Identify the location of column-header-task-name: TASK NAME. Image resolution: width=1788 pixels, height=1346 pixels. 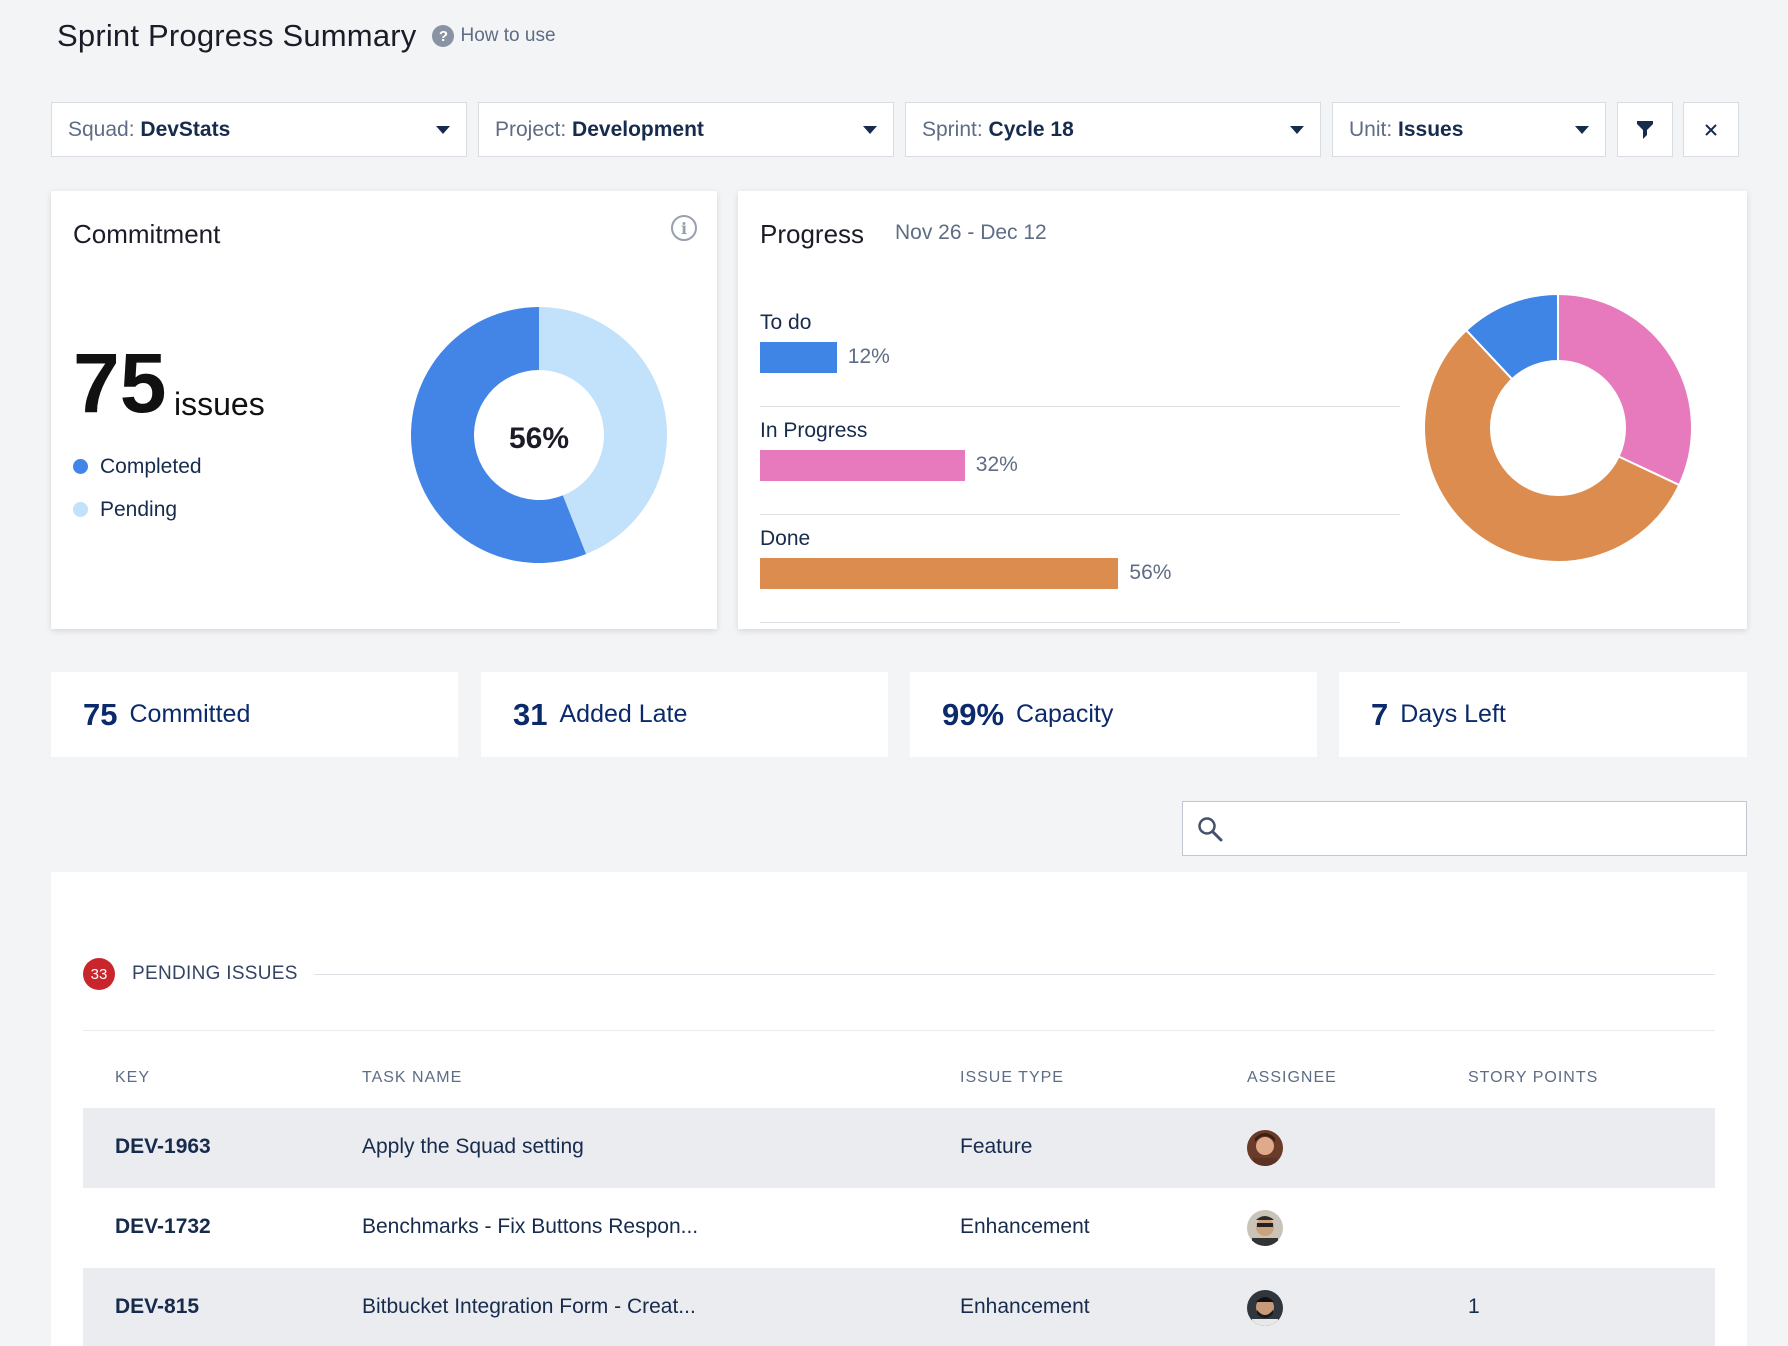
(412, 1077).